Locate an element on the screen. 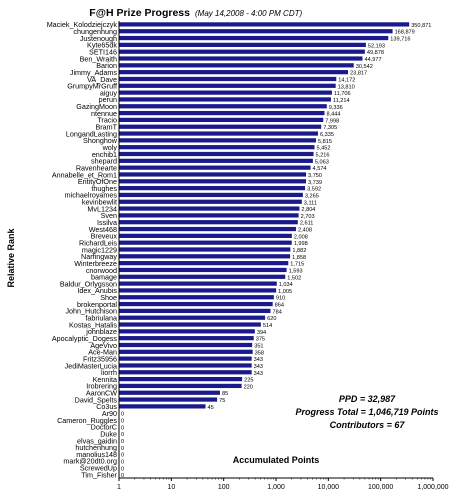  category-label: AgeVivo is located at coordinates (103, 345).